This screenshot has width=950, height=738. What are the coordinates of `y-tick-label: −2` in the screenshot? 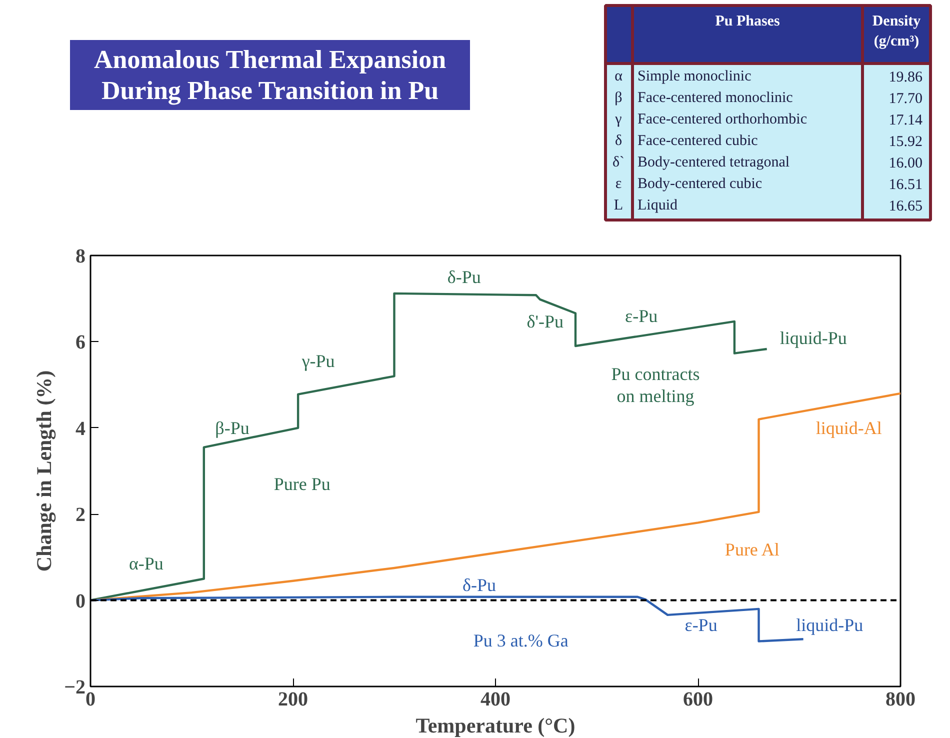 It's located at (75, 687).